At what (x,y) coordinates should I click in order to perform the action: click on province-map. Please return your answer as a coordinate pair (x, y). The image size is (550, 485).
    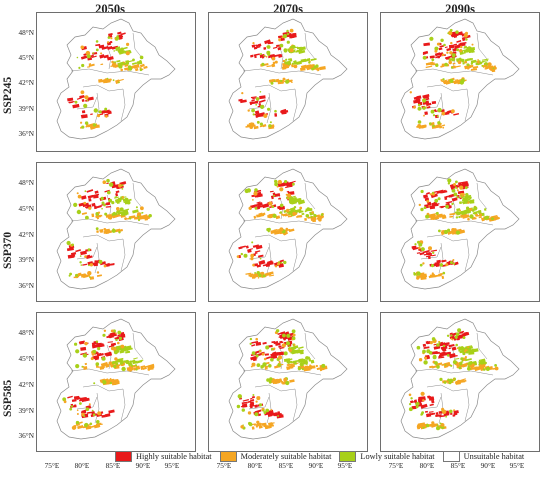
    Looking at the image, I should click on (460, 229).